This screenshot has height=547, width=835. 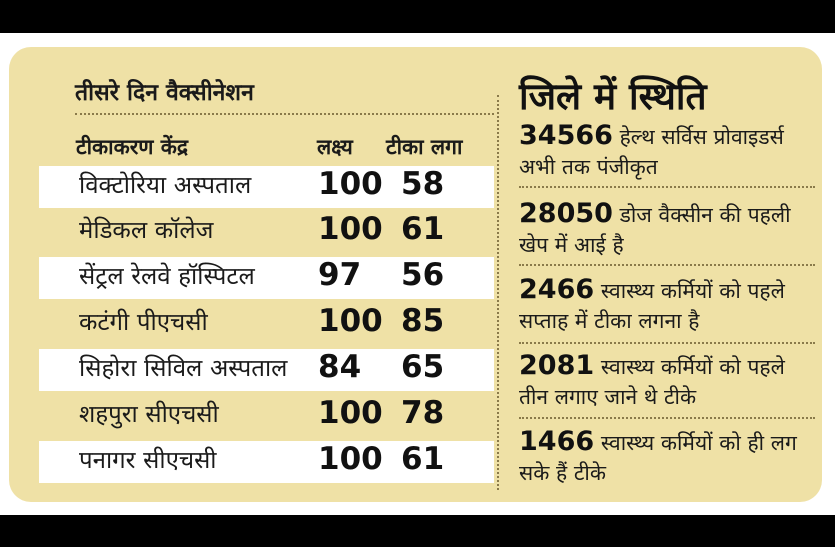 I want to click on stat-text: स्वास्थ्य कर्मियों को ही लग सके हैं टीके, so click(x=658, y=458).